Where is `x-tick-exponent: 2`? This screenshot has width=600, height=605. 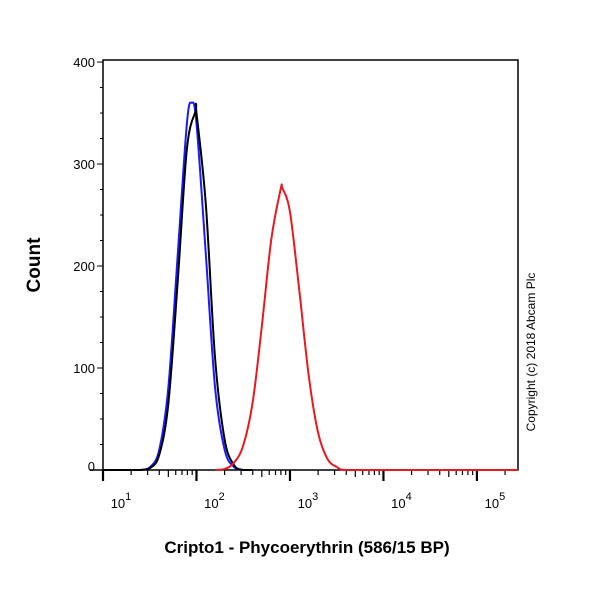 x-tick-exponent: 2 is located at coordinates (222, 497).